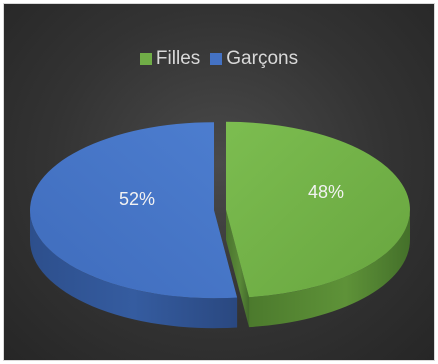 The height and width of the screenshot is (364, 438). I want to click on legend-item-garcons: Garçons, so click(254, 59).